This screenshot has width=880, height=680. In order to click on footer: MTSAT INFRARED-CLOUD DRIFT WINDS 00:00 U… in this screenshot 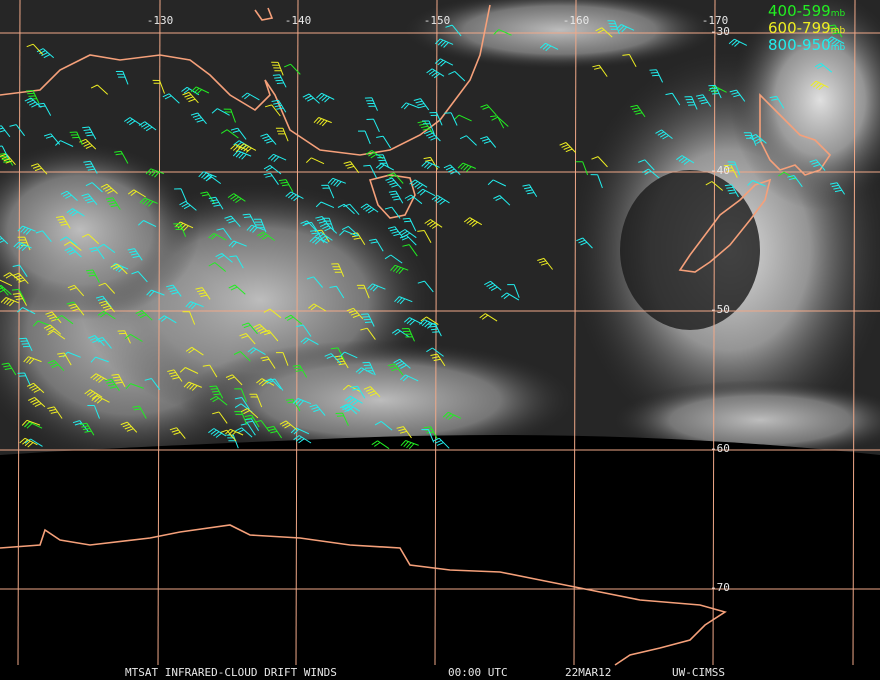, I will do `click(425, 672)`.